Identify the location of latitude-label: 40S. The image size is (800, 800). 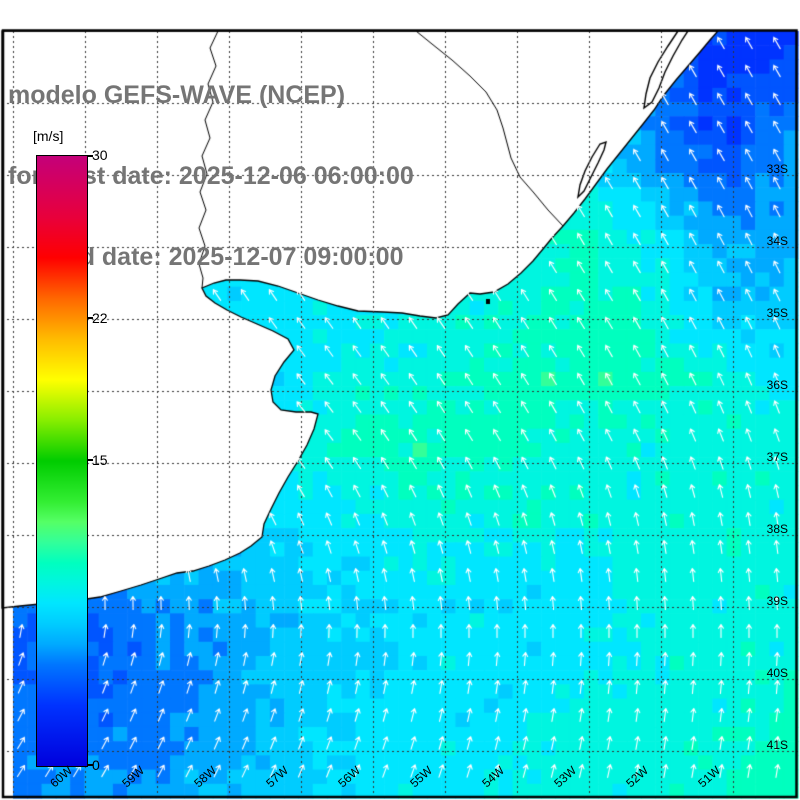
(777, 673).